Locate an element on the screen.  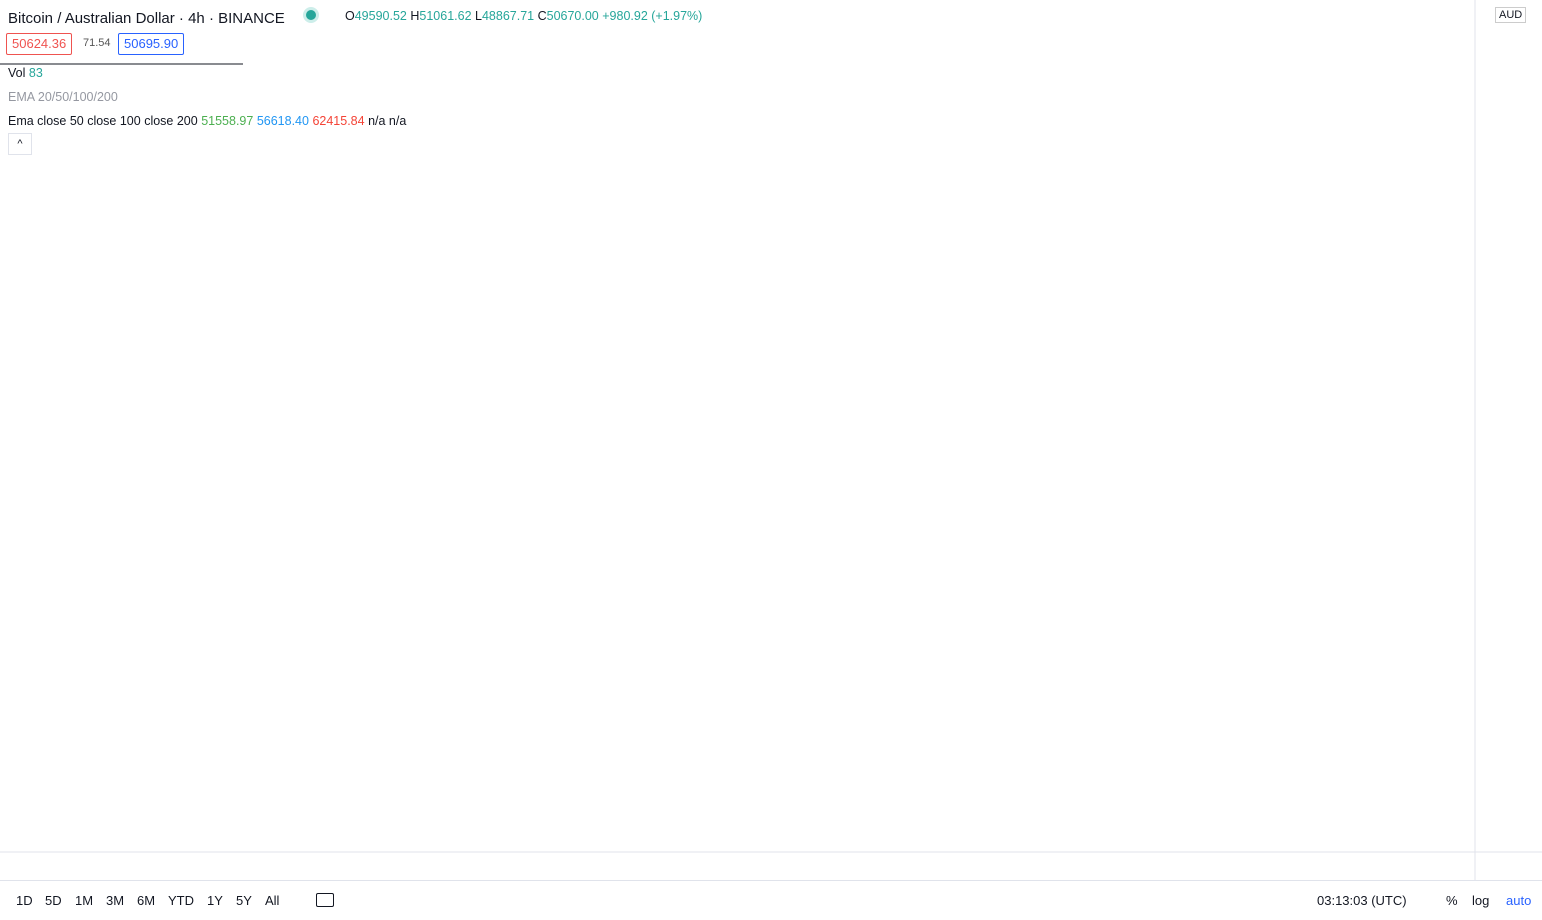
range-button: 1Y is located at coordinates (215, 900).